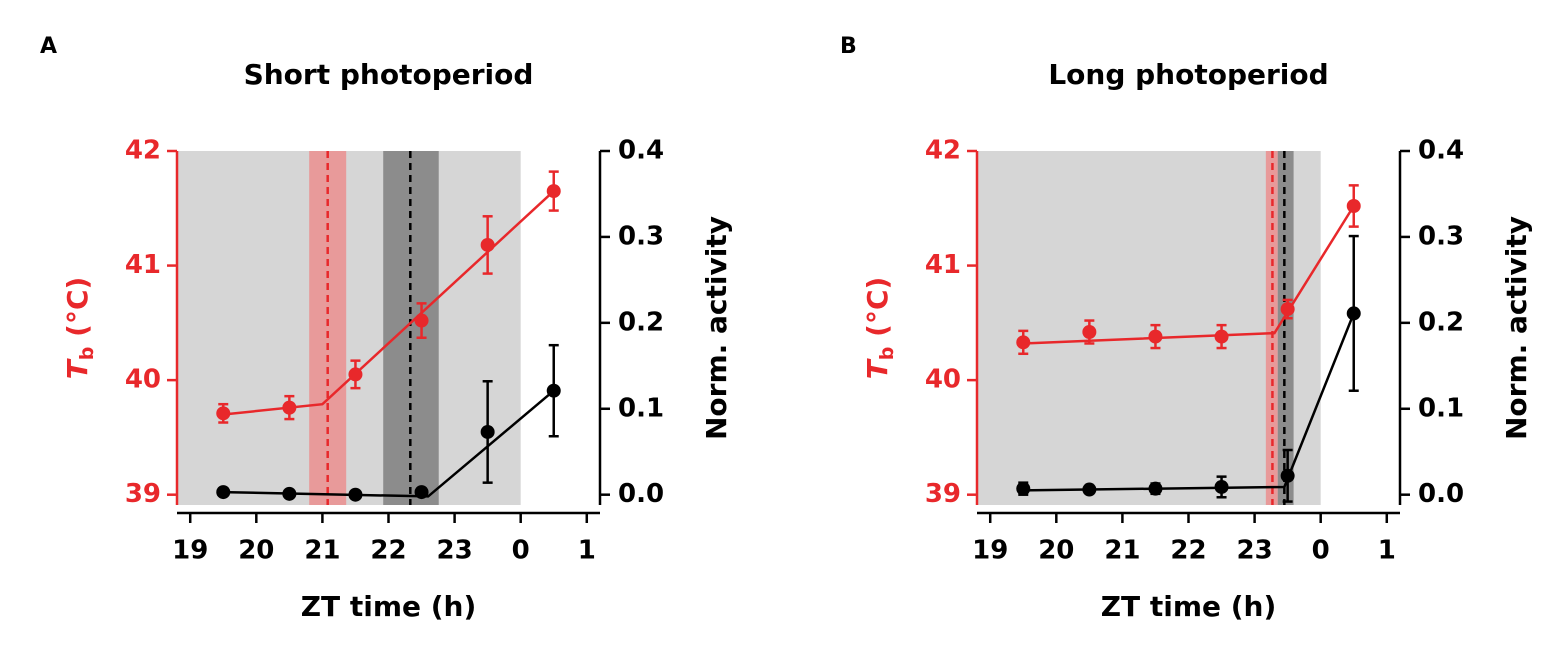 The width and height of the screenshot is (1562, 654). I want to click on panel-letter: A, so click(48, 46).